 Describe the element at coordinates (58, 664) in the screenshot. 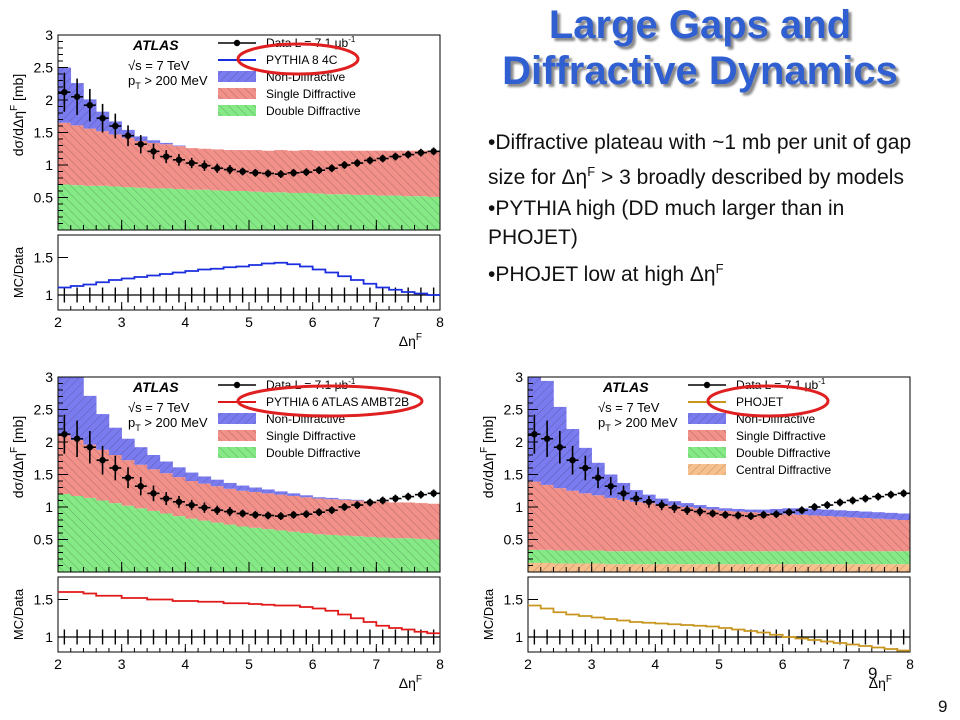

I see `x-tick-label: 2` at that location.